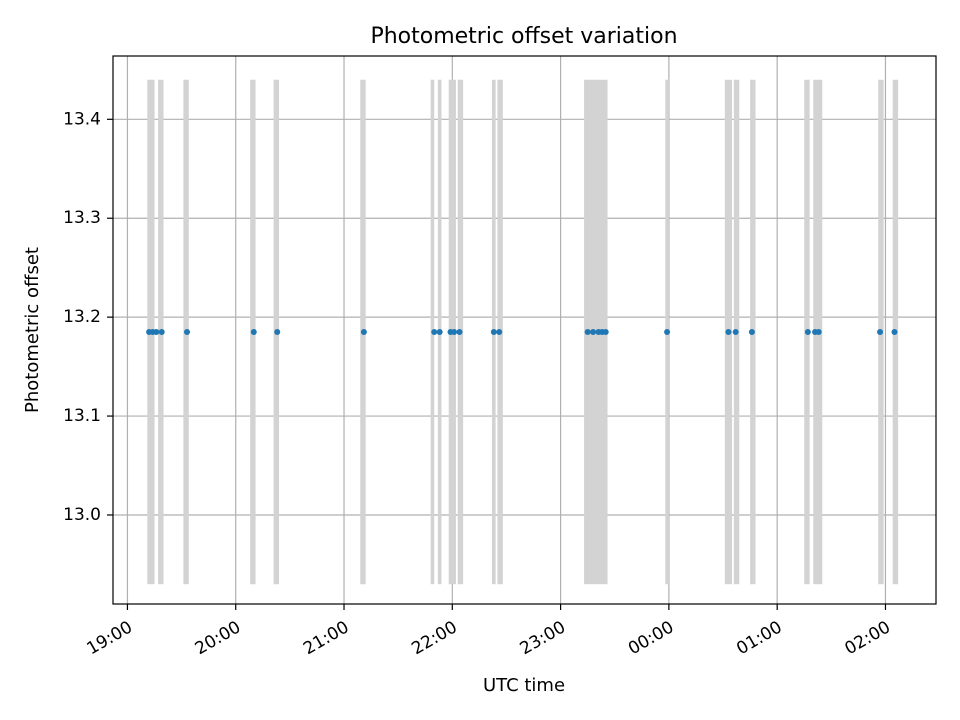 The height and width of the screenshot is (720, 960). What do you see at coordinates (82, 119) in the screenshot?
I see `y-tick-label: 13.4` at bounding box center [82, 119].